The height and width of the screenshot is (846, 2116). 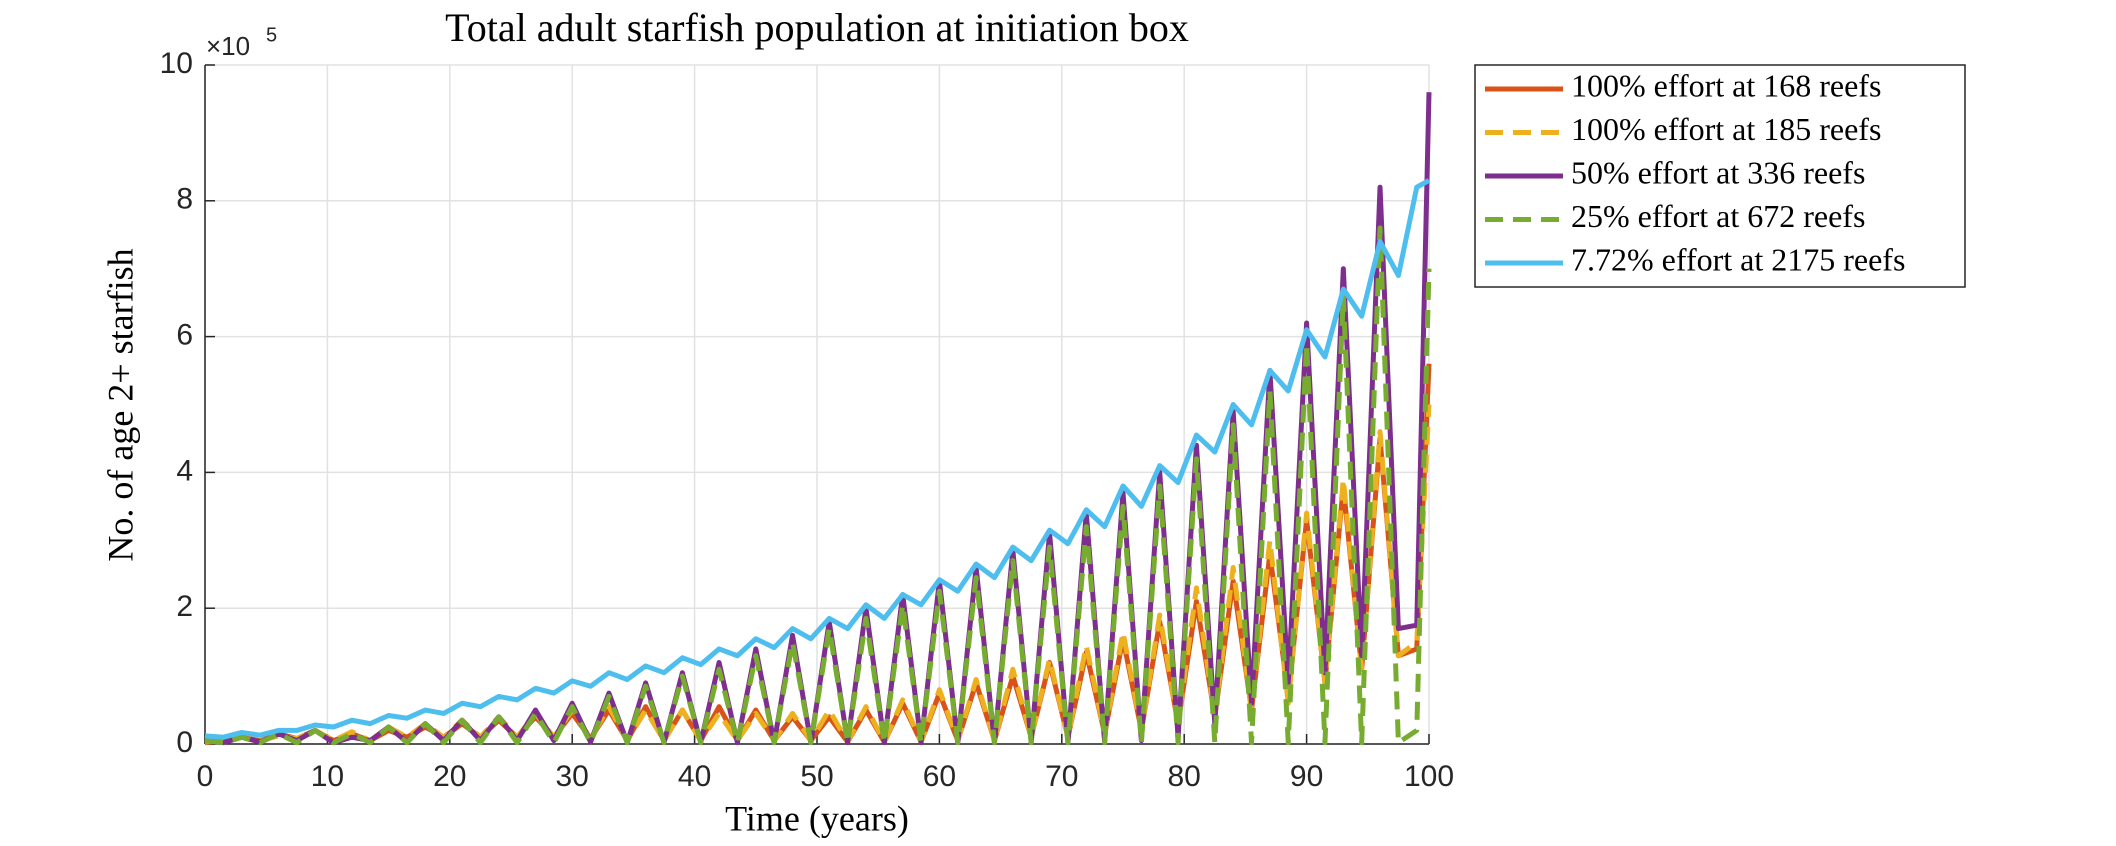 I want to click on x-tick-label: 50, so click(x=816, y=776).